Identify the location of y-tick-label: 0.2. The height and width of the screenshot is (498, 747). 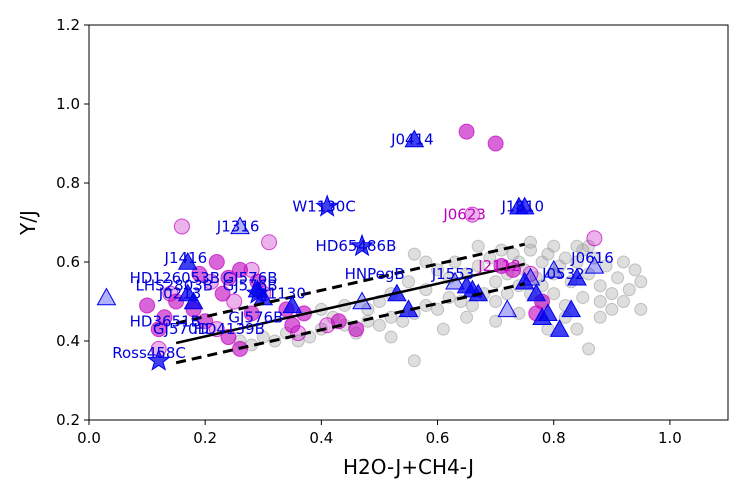
(68, 420).